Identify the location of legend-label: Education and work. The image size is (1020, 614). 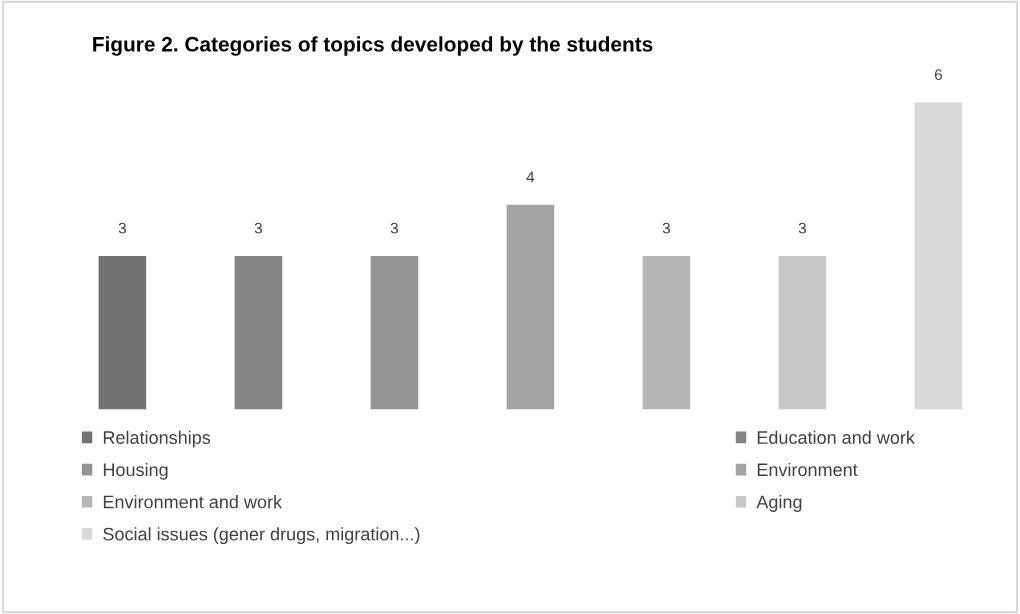
(836, 437).